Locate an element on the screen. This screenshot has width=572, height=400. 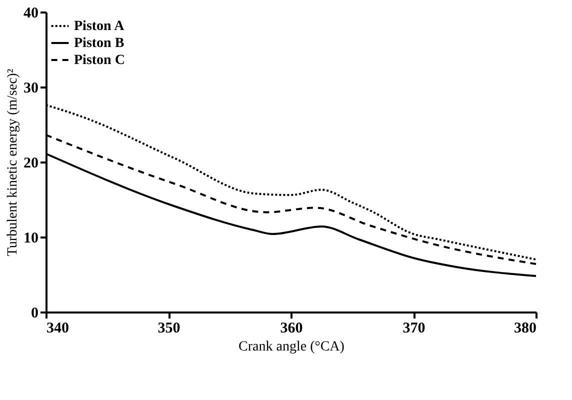
legend-label: Piston A is located at coordinates (100, 26).